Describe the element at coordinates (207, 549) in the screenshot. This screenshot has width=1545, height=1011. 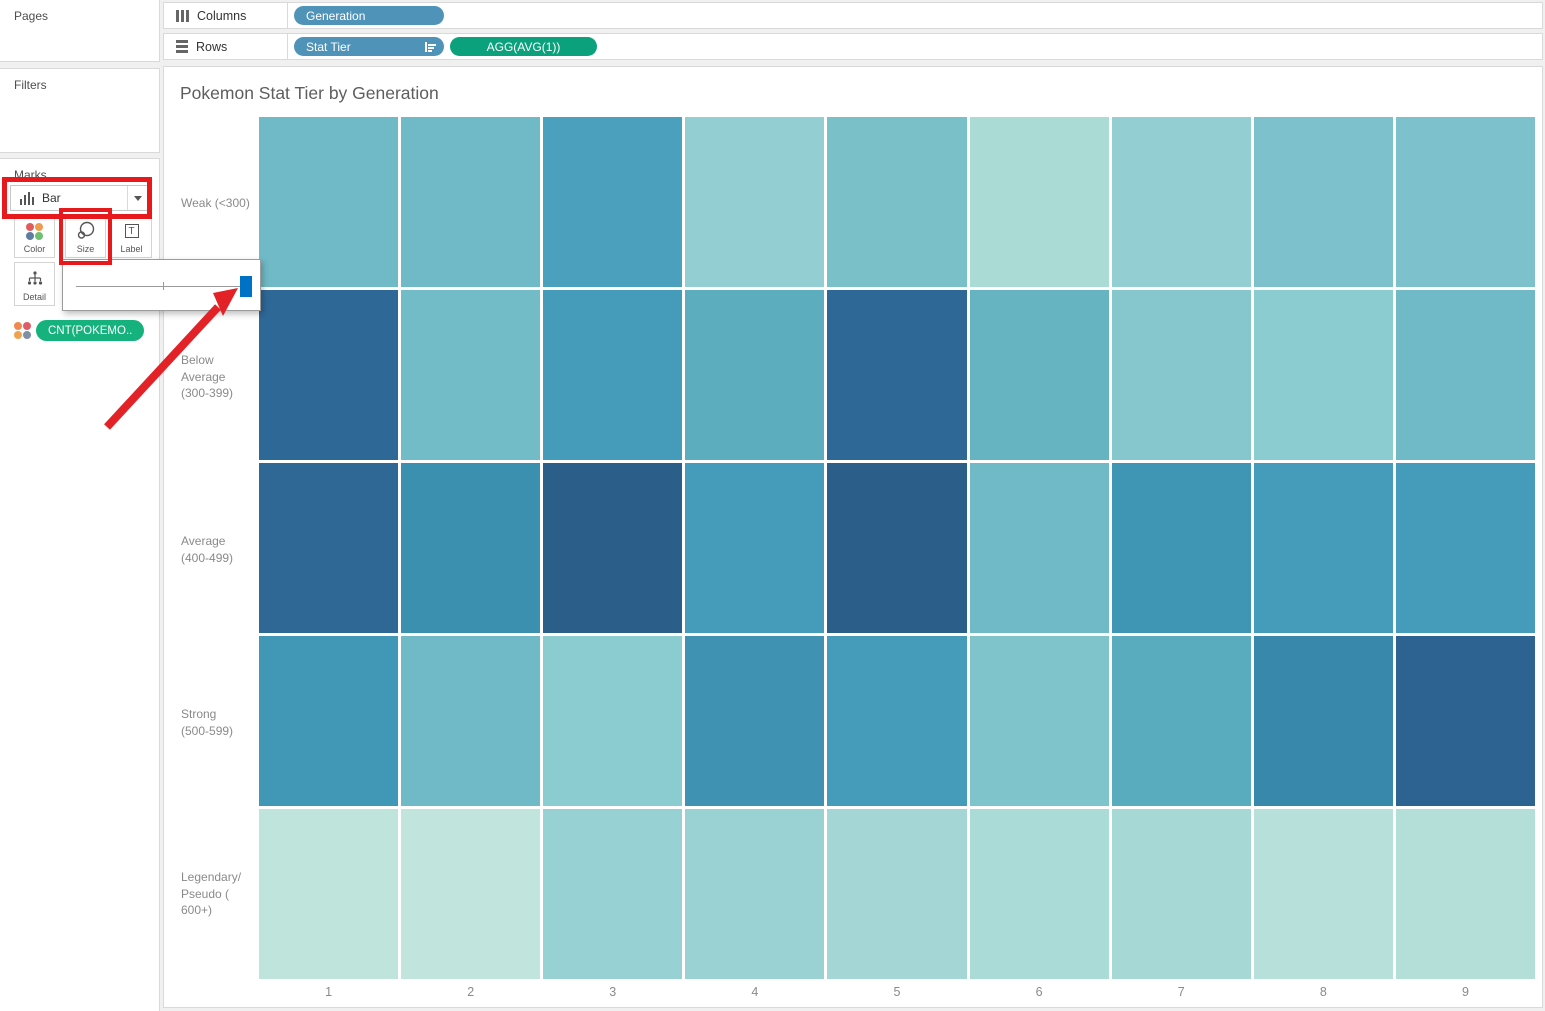
I see `y-axis-tick-label: Average (400-499)` at that location.